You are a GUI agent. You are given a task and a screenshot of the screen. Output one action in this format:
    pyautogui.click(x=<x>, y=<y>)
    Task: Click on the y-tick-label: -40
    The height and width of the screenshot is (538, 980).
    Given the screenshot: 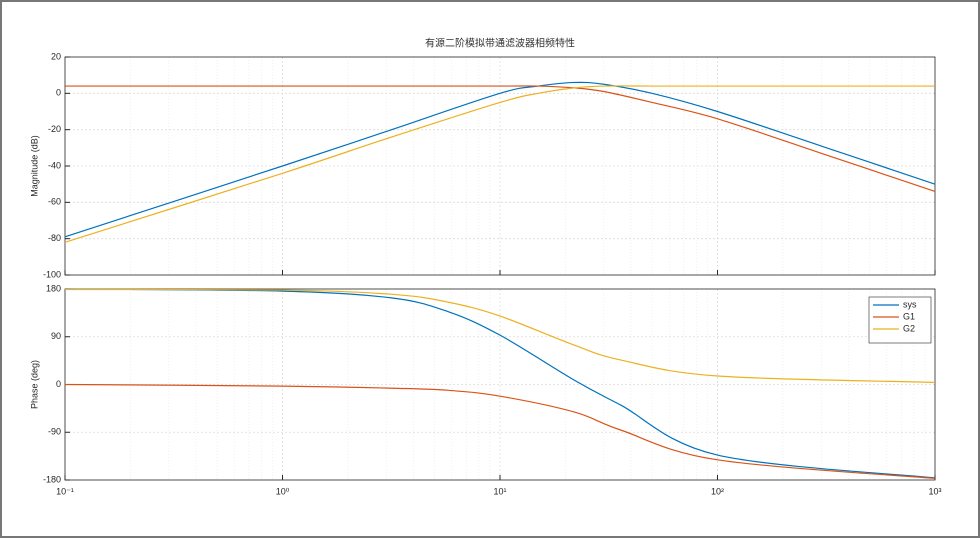 What is the action you would take?
    pyautogui.click(x=54, y=165)
    